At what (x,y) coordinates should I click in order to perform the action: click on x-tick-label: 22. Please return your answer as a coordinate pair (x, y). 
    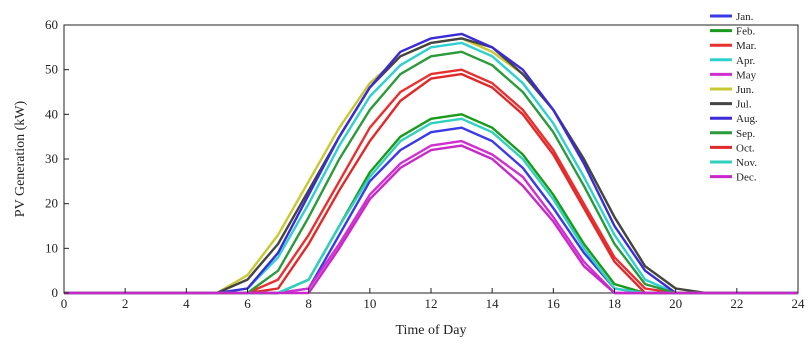
    Looking at the image, I should click on (736, 303).